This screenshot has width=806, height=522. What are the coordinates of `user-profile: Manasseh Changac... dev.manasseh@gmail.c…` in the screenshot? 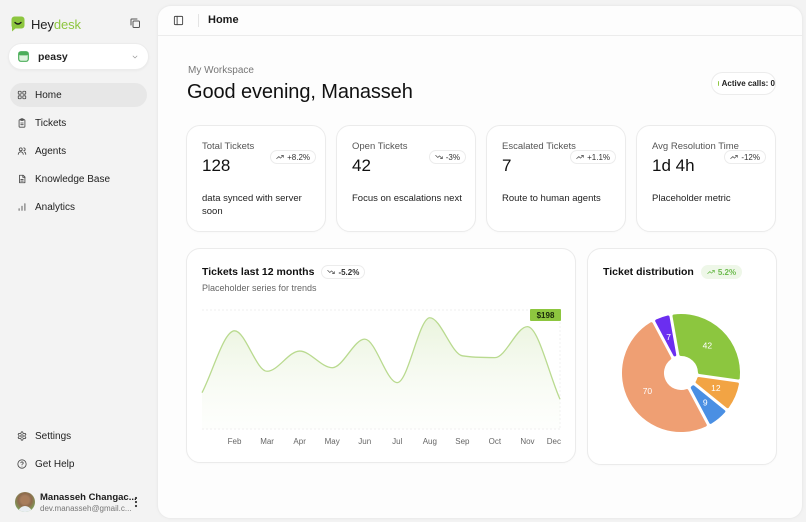 It's located at (82, 502).